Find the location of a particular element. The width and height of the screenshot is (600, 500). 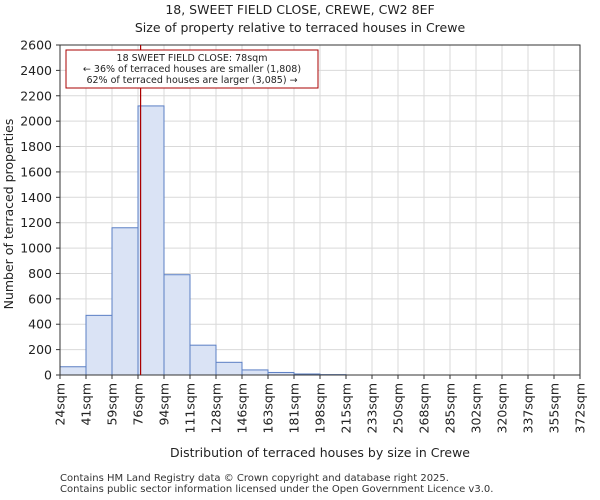

x-tick-label: 181sqm is located at coordinates (294, 408).